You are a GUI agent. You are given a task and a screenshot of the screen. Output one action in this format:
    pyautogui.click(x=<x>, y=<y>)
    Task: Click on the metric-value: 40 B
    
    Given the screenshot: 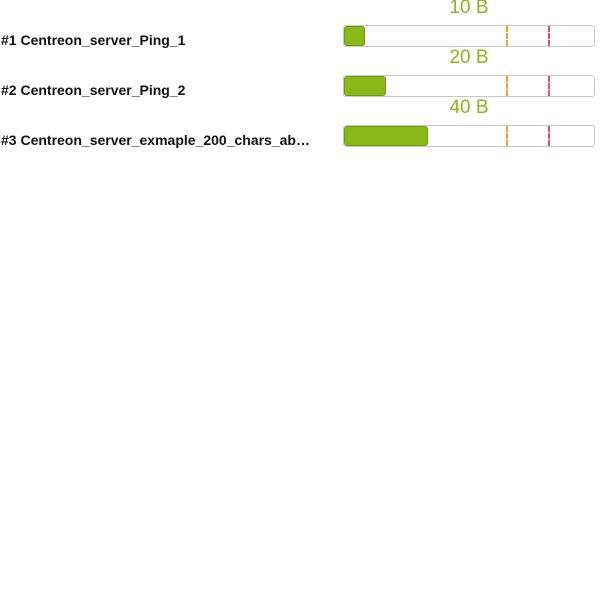 What is the action you would take?
    pyautogui.click(x=469, y=107)
    